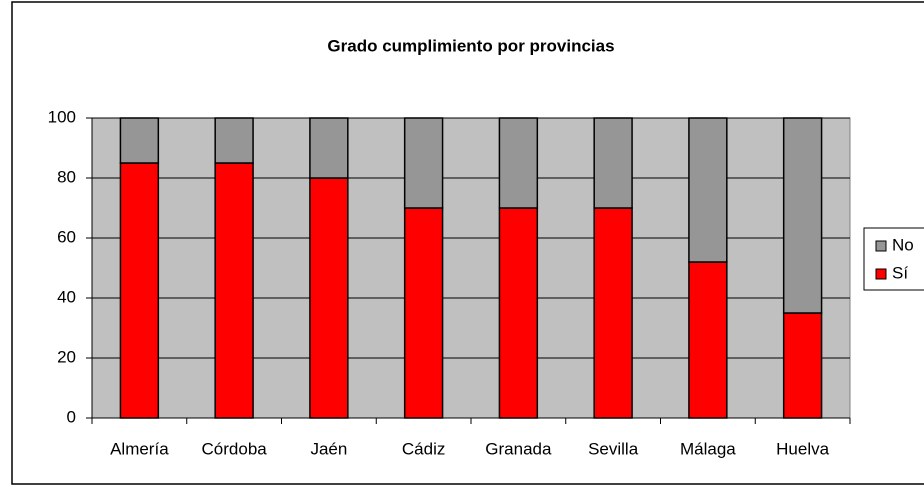 This screenshot has height=487, width=924. What do you see at coordinates (235, 448) in the screenshot?
I see `x-tick-label: Córdoba` at bounding box center [235, 448].